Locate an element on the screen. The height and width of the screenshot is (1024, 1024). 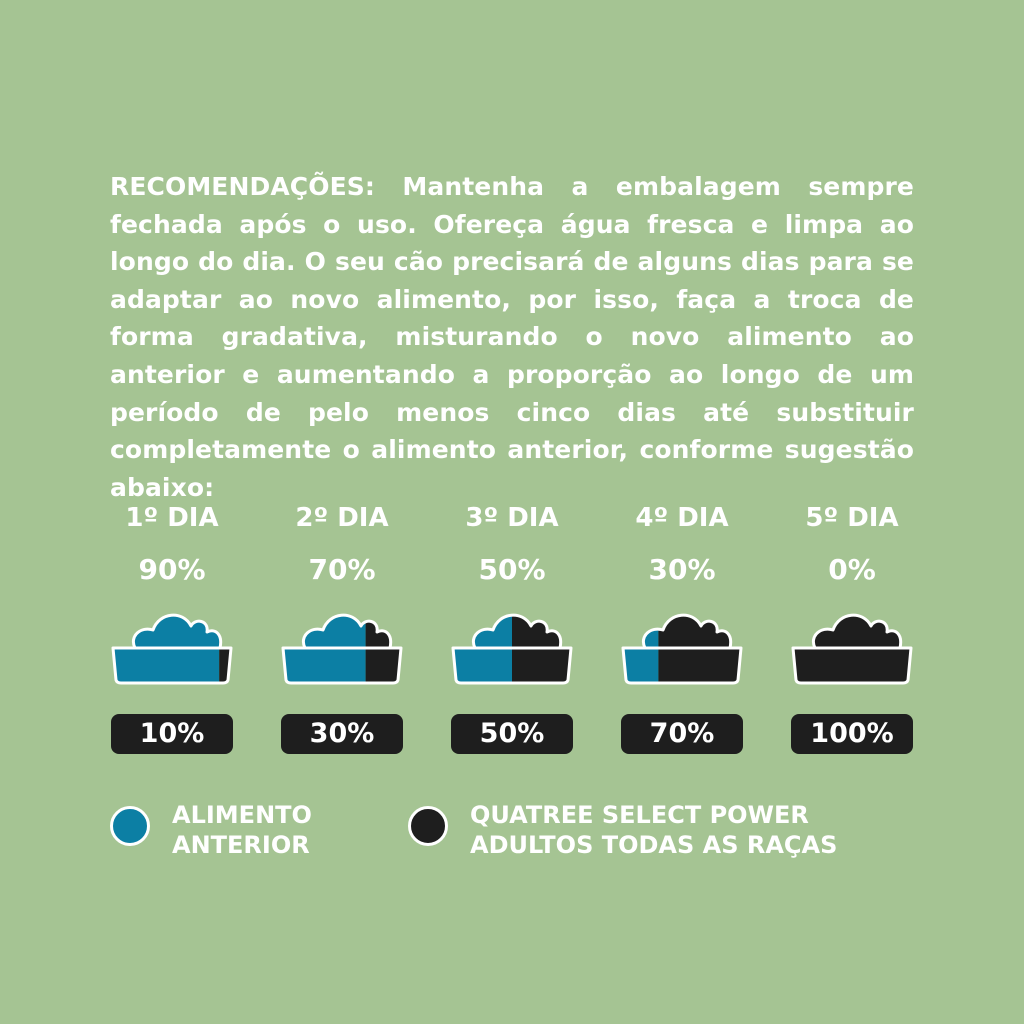
day-column: 5º DIA 0% 100% is located at coordinates (852, 626).